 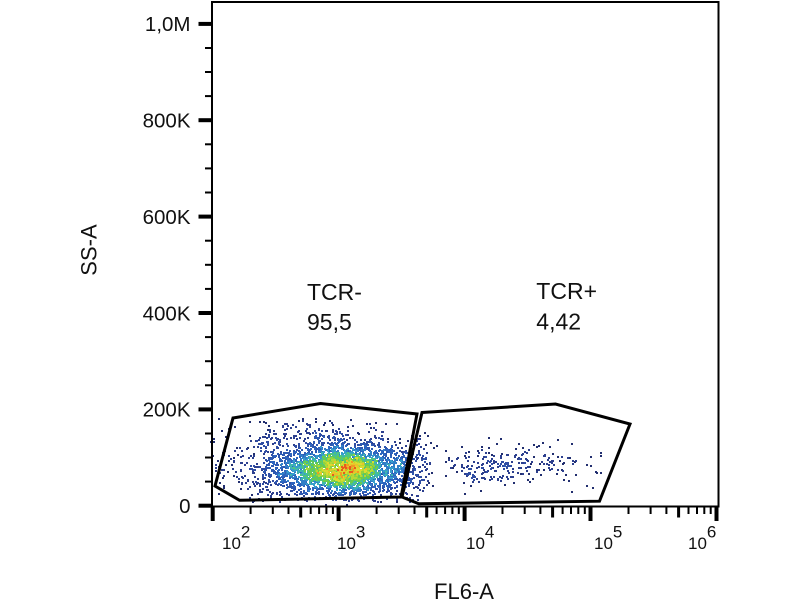 I want to click on svg-text: FL6-A, so click(x=464, y=589).